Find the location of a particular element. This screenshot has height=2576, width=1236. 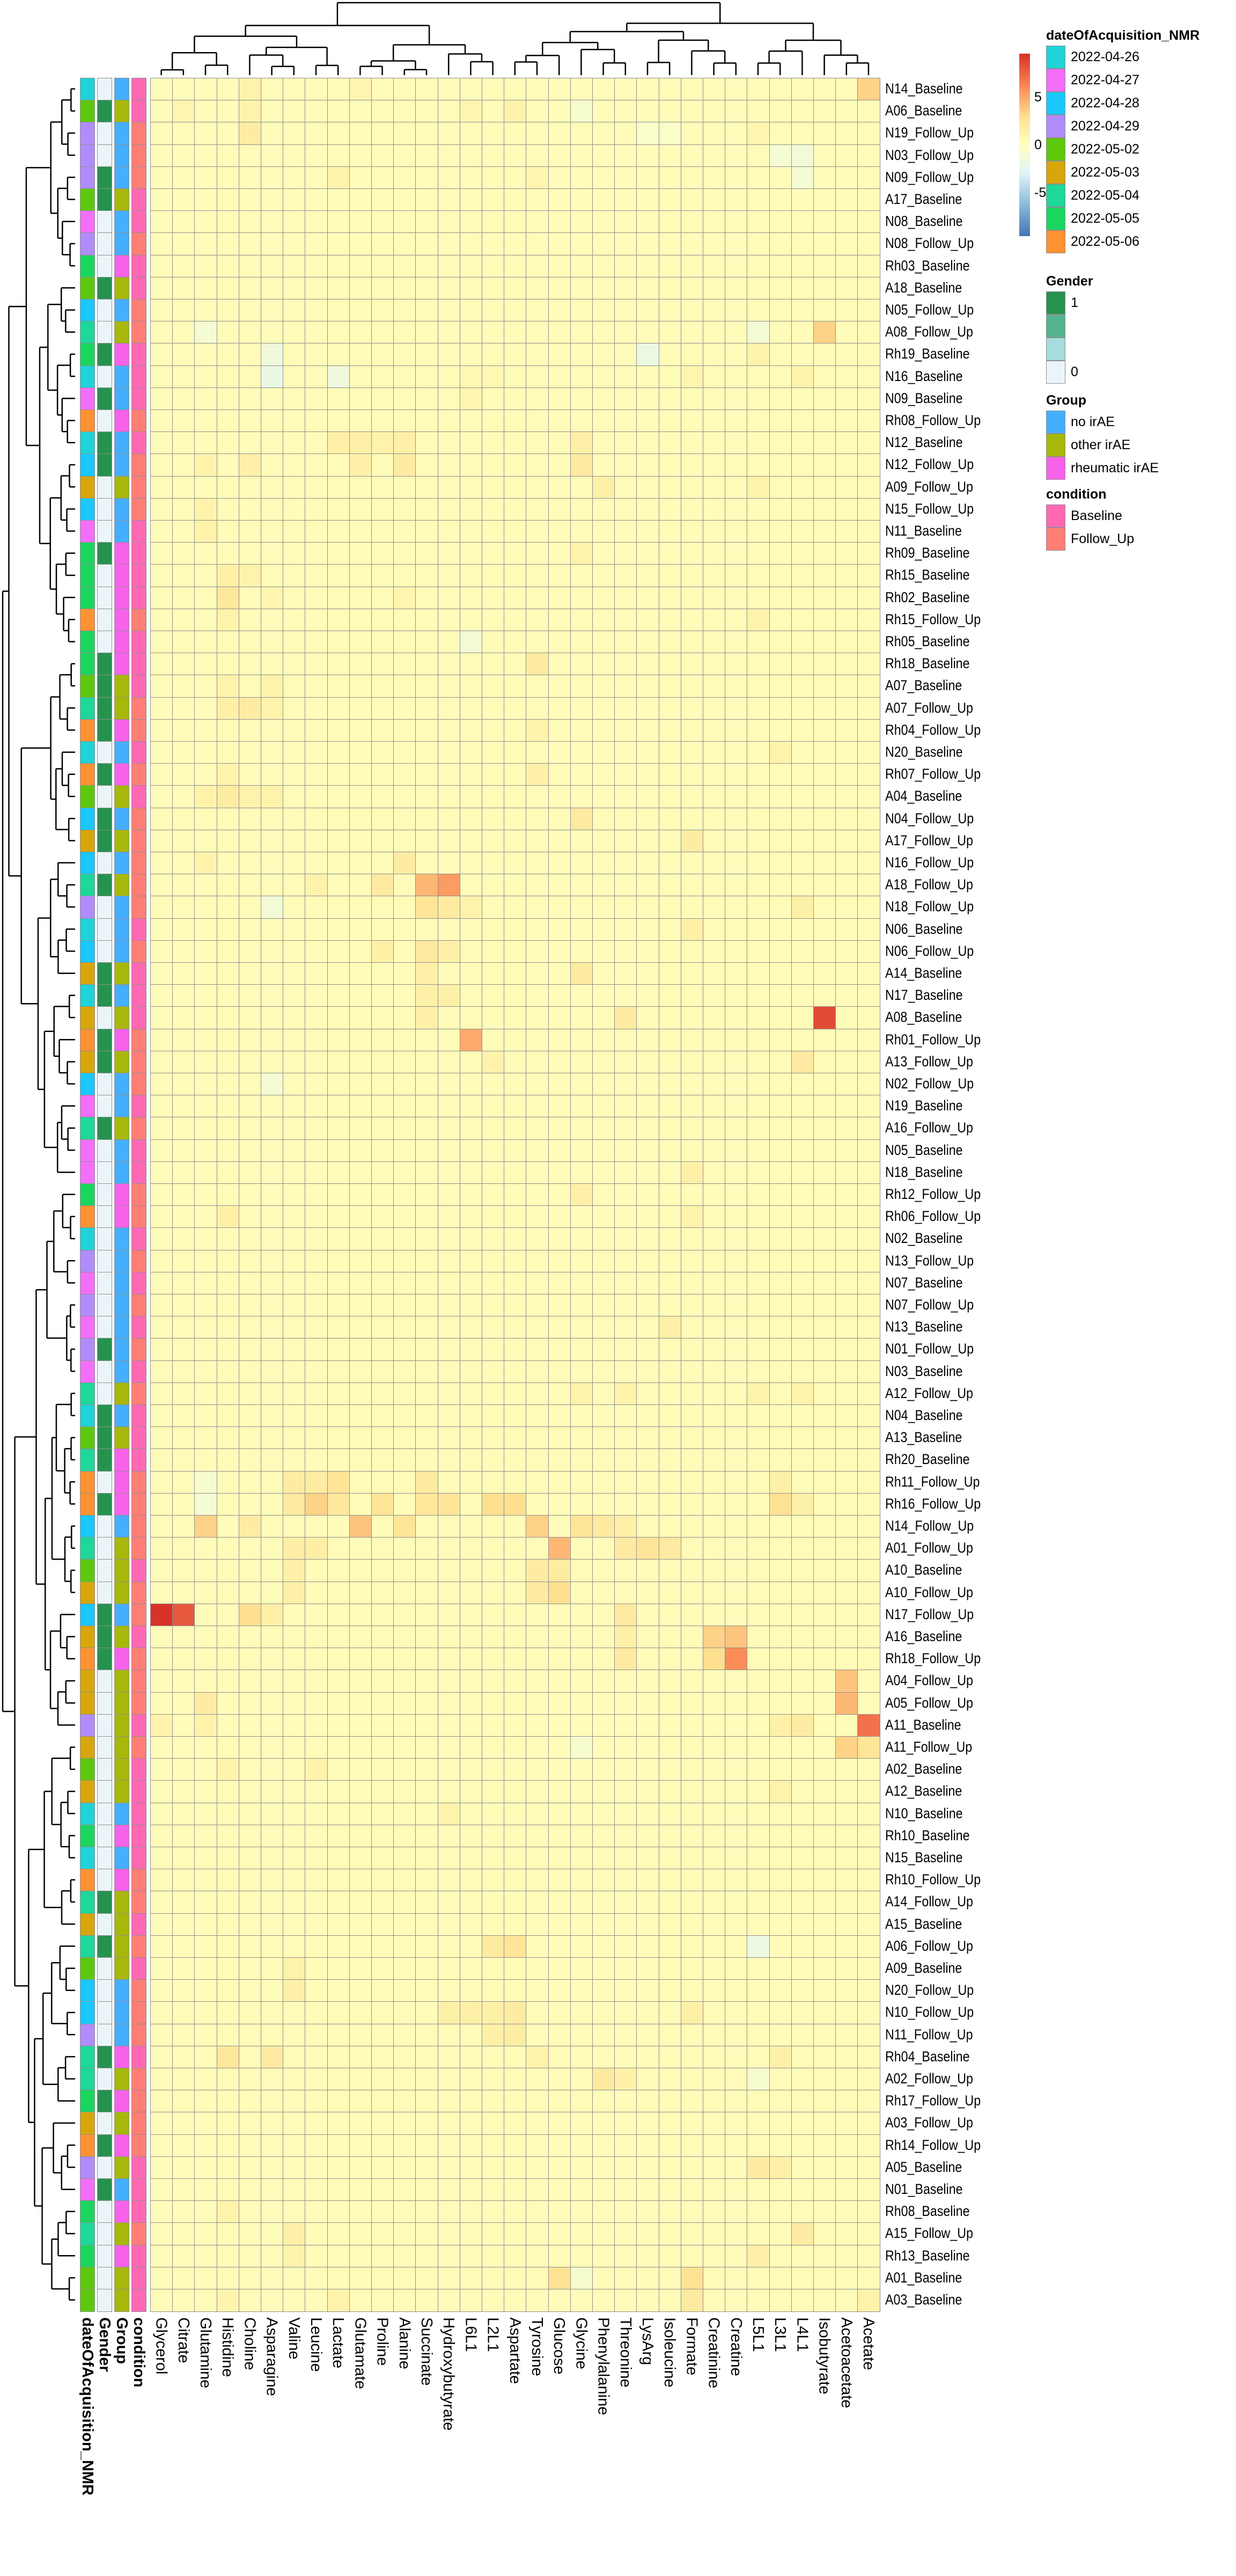

column-label: Creatinine is located at coordinates (714, 2353).